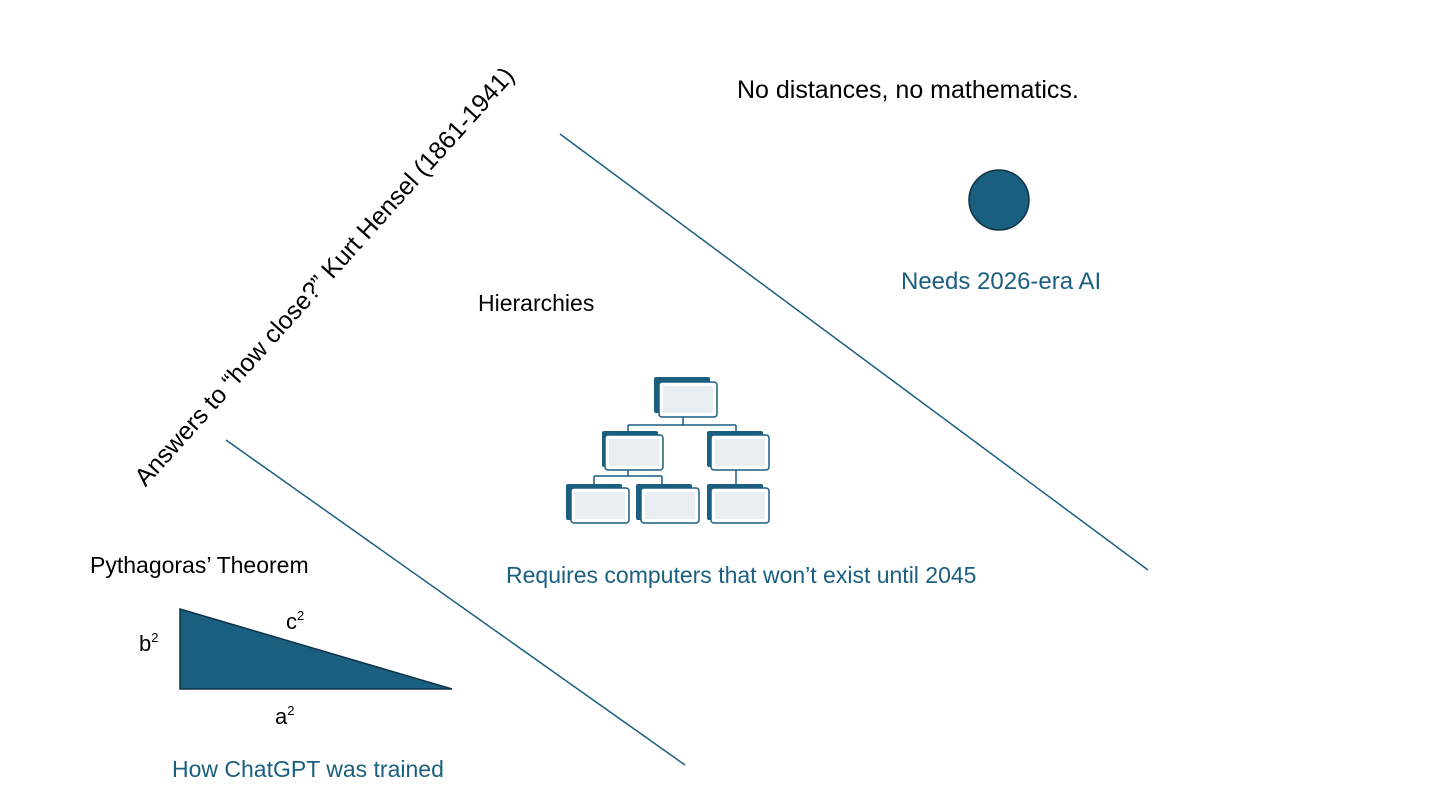 This screenshot has width=1440, height=810. I want to click on pythagoras-title: Pythagoras’ Theorem, so click(199, 565).